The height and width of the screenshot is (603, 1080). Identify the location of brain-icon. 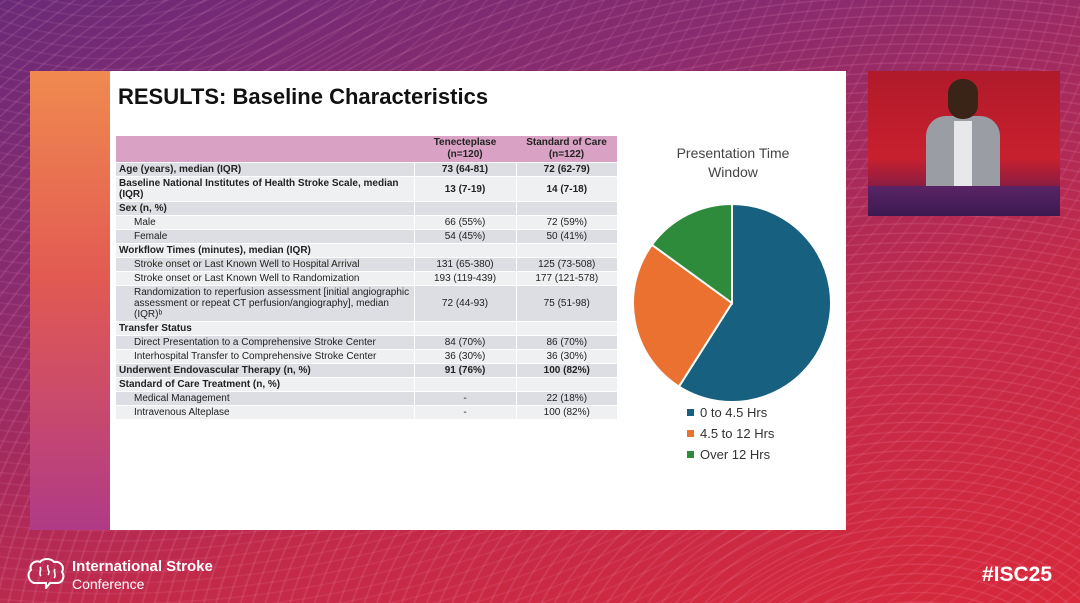
(46, 573).